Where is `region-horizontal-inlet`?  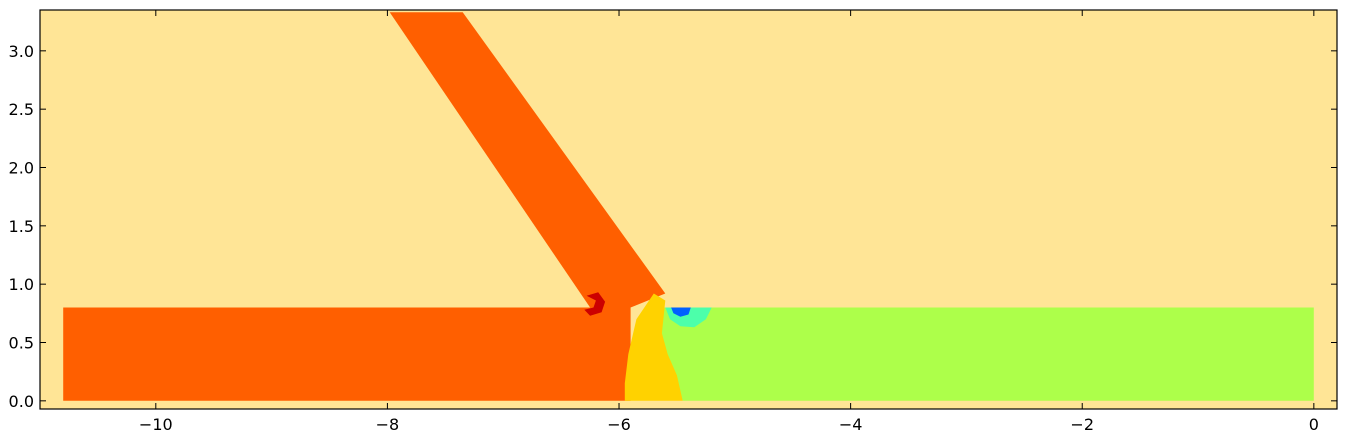
region-horizontal-inlet is located at coordinates (347, 354).